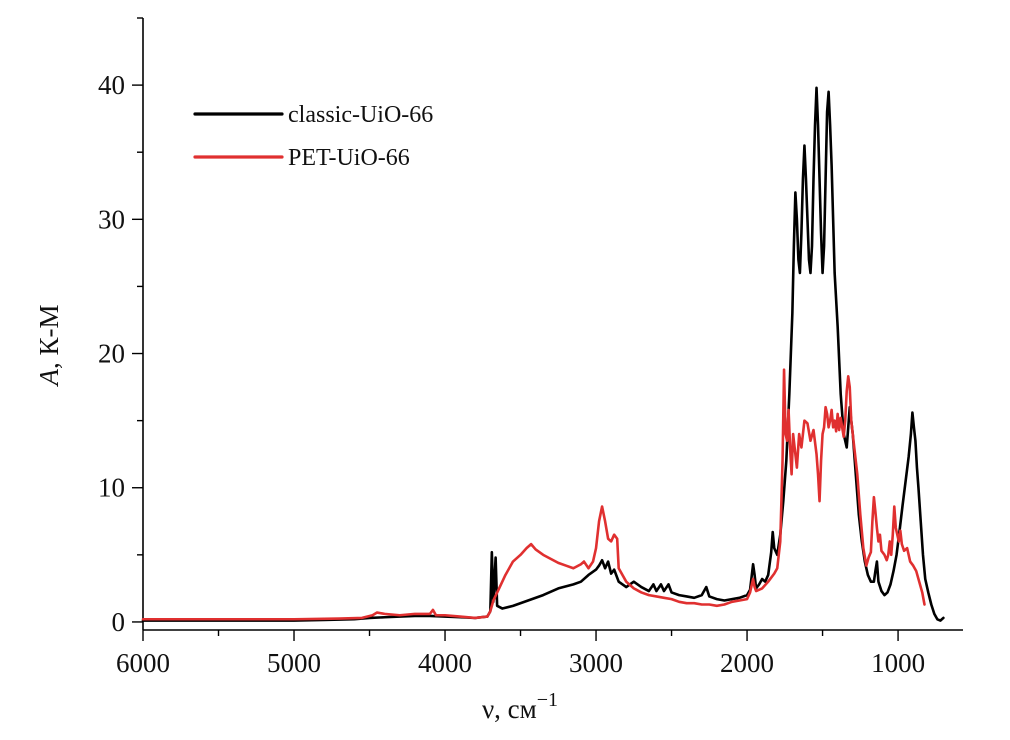 The width and height of the screenshot is (1010, 740). What do you see at coordinates (49, 378) in the screenshot?
I see `y-axis-title-italic: A` at bounding box center [49, 378].